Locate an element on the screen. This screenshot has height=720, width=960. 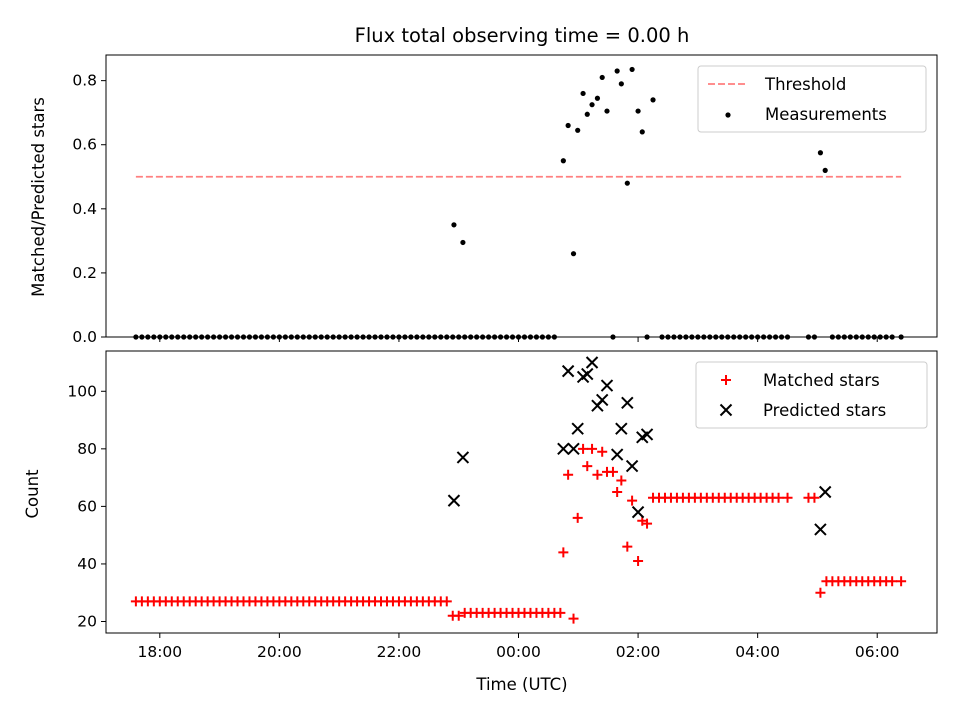
chart-title: Flux total observing time = 0.00 h is located at coordinates (522, 35).